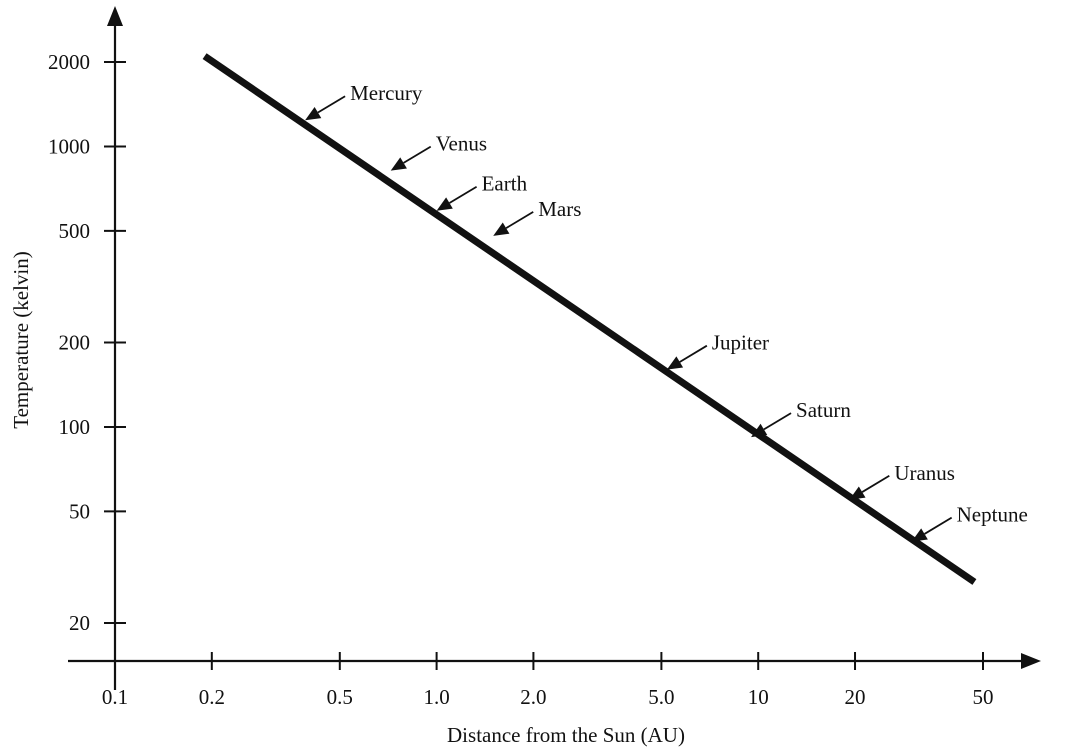  Describe the element at coordinates (436, 697) in the screenshot. I see `x-tick-label: 1.0` at that location.